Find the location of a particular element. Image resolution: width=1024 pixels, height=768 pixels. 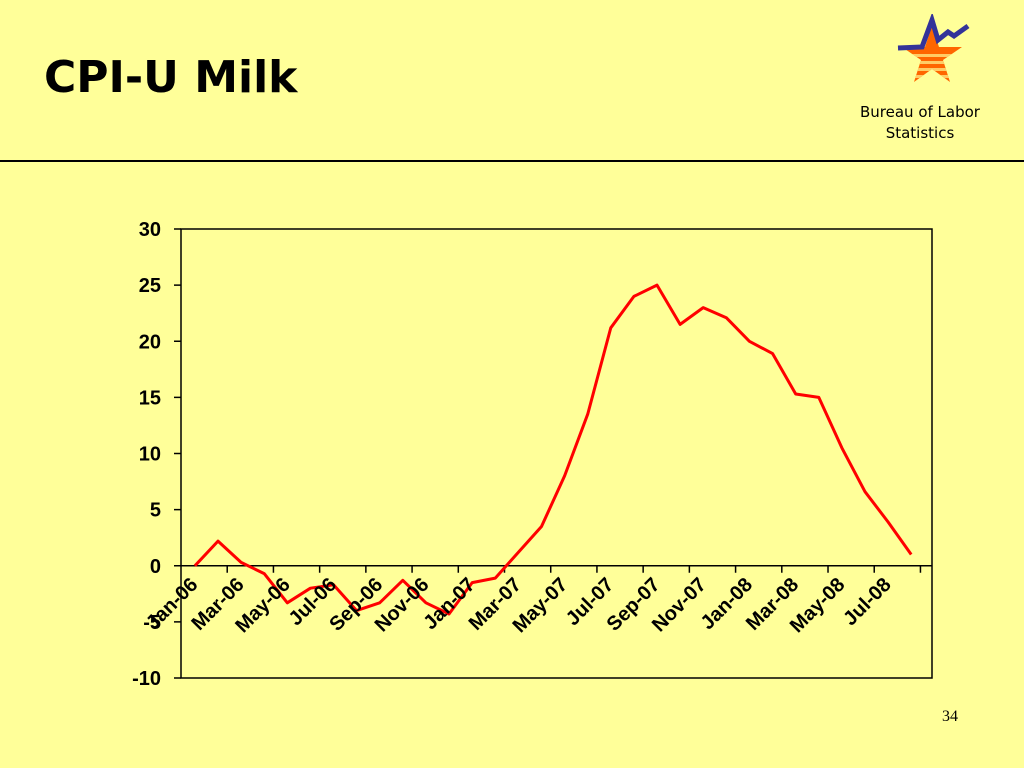

y-tick-label: 25 is located at coordinates (150, 286).